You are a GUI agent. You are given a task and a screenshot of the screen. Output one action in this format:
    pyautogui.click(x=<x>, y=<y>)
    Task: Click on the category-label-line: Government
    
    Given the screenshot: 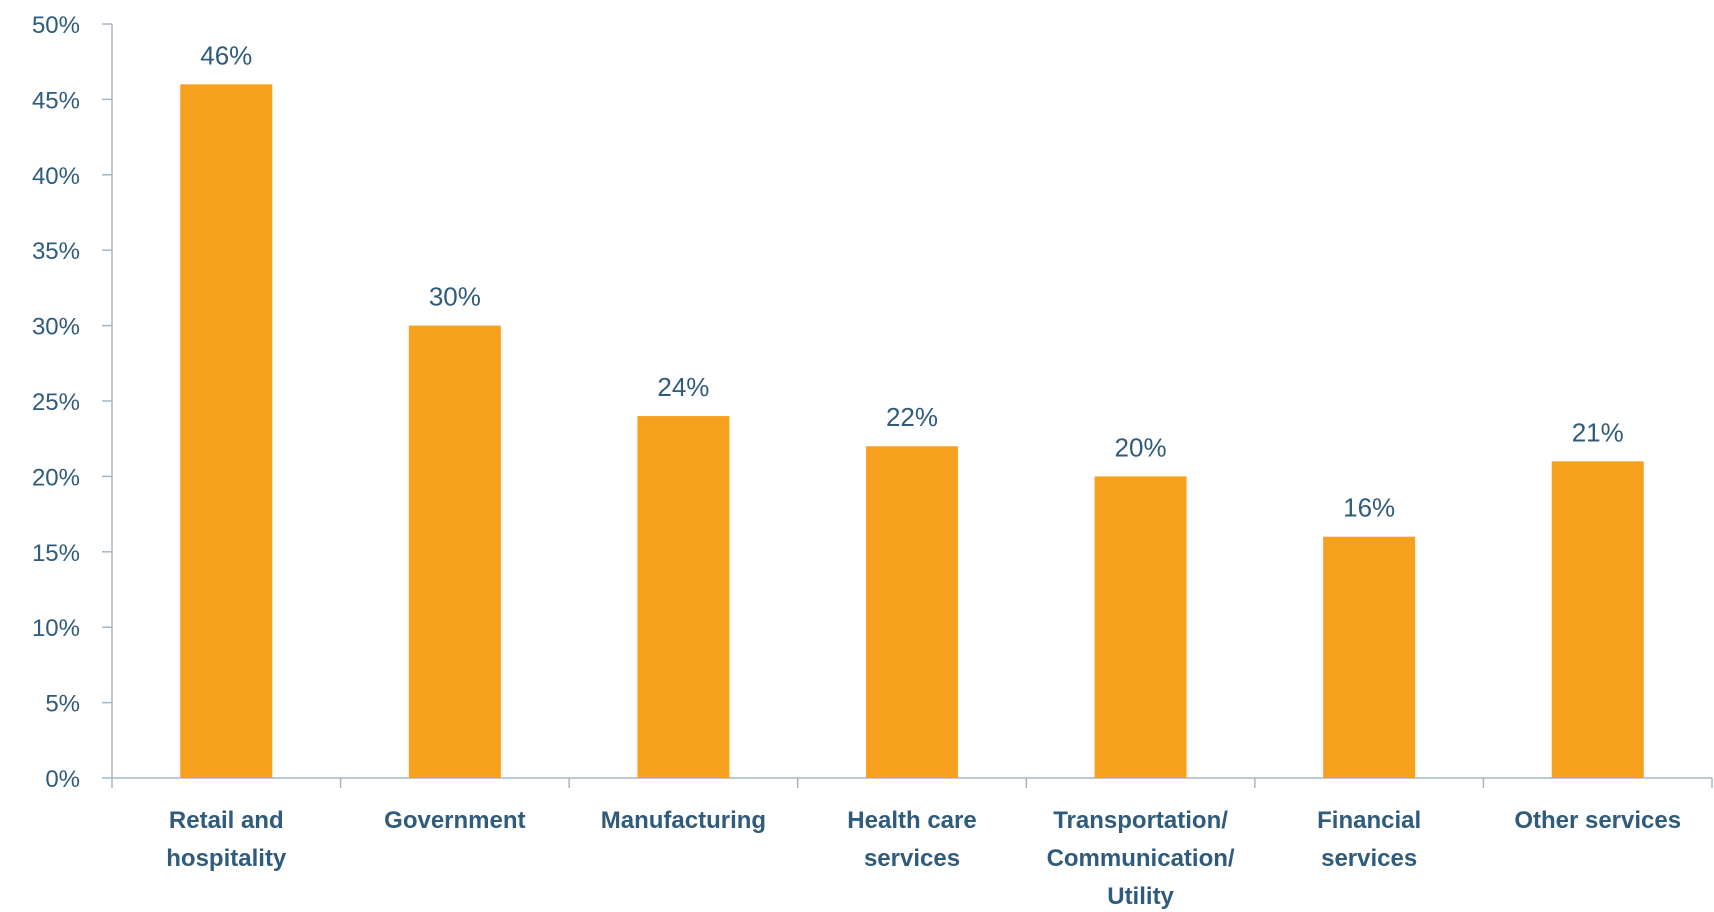 What is the action you would take?
    pyautogui.click(x=454, y=820)
    